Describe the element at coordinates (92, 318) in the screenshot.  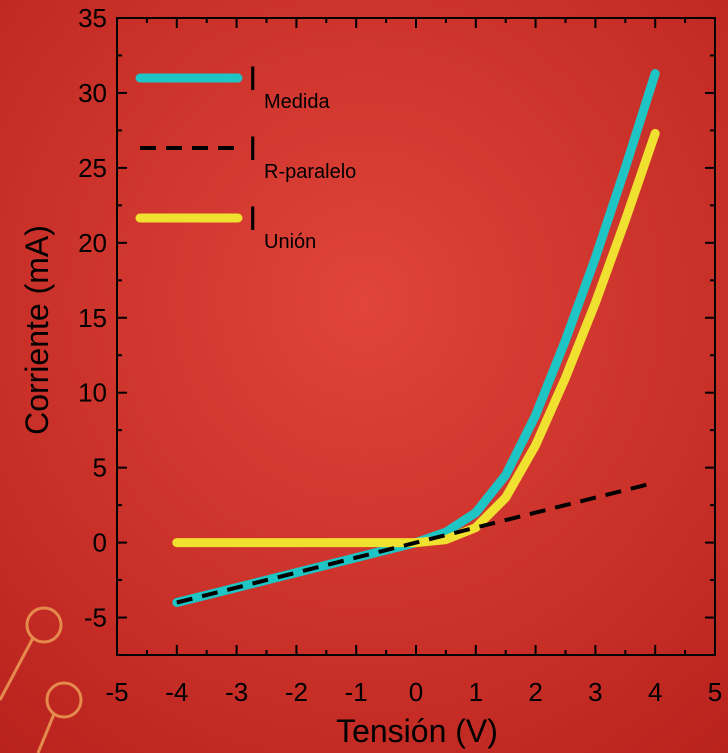
I see `y-tick-label: 15` at that location.